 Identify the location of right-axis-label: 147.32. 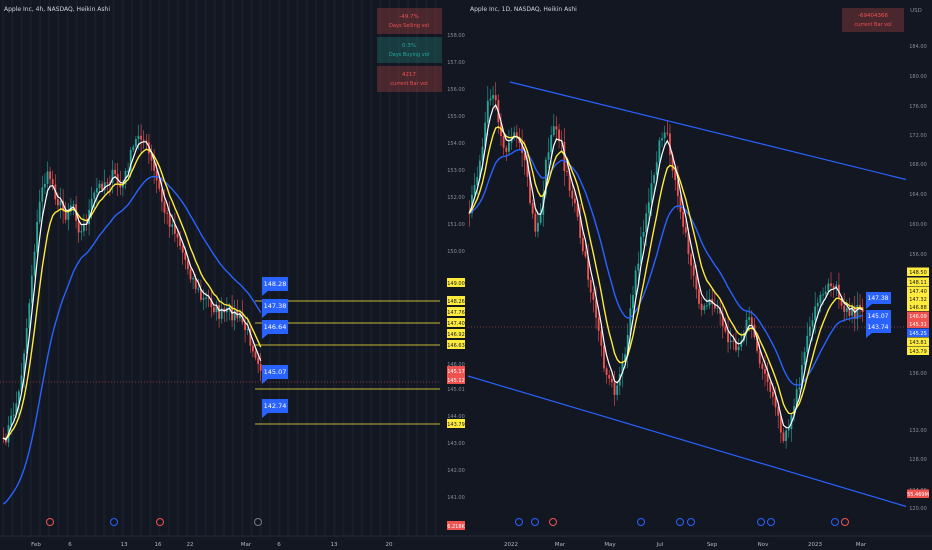
(918, 300).